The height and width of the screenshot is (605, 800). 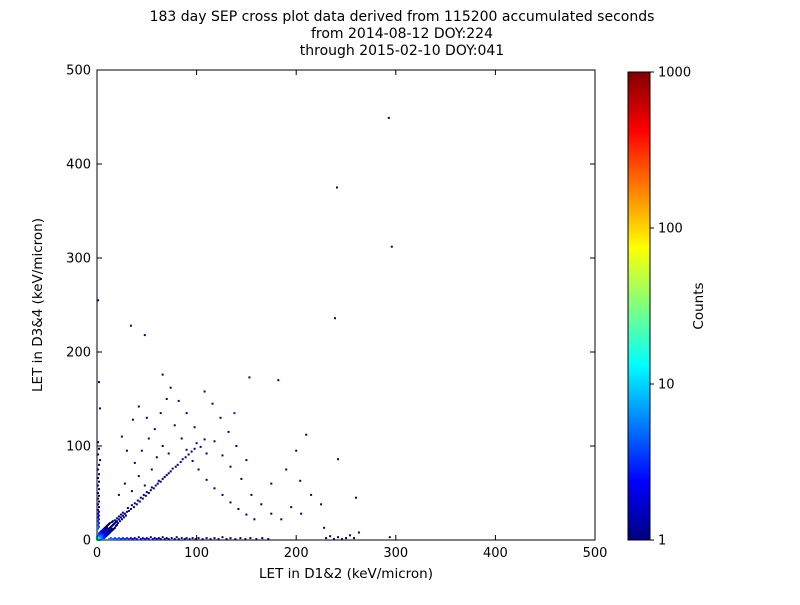 What do you see at coordinates (662, 541) in the screenshot?
I see `colorbar-tick-label: 1` at bounding box center [662, 541].